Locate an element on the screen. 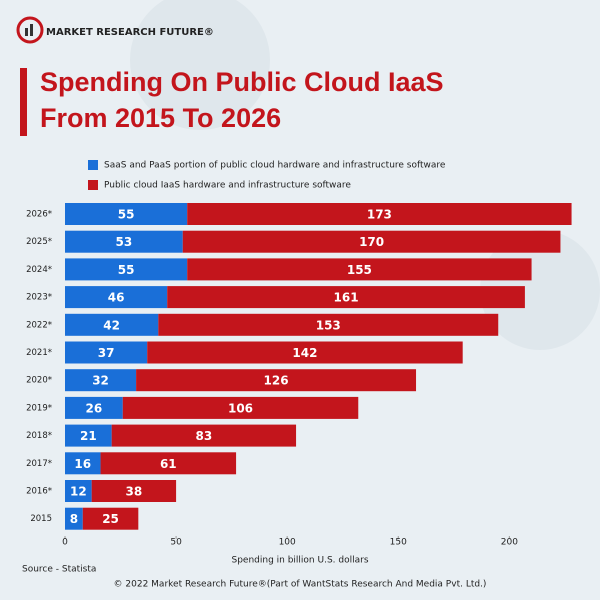 The height and width of the screenshot is (600, 600). data-label: 37 is located at coordinates (106, 353).